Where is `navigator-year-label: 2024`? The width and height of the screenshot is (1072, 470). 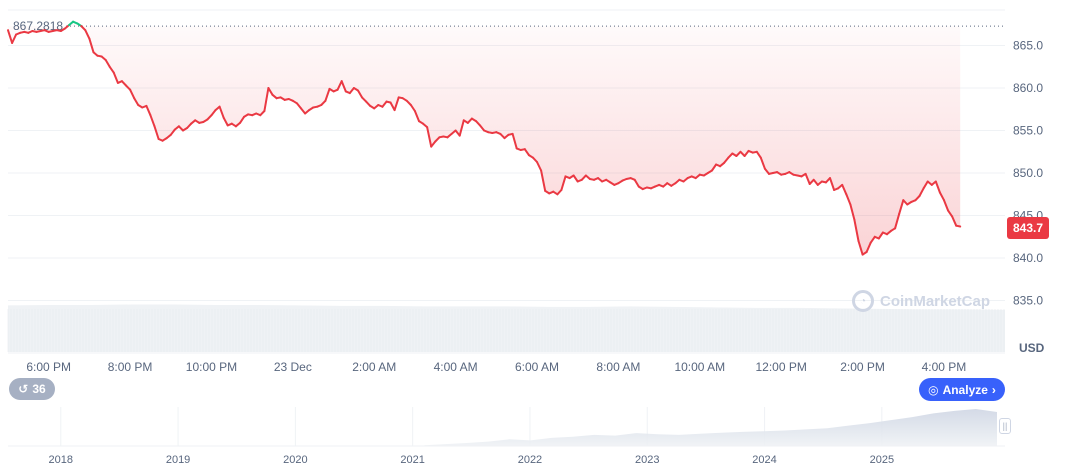
navigator-year-label: 2024 is located at coordinates (764, 460).